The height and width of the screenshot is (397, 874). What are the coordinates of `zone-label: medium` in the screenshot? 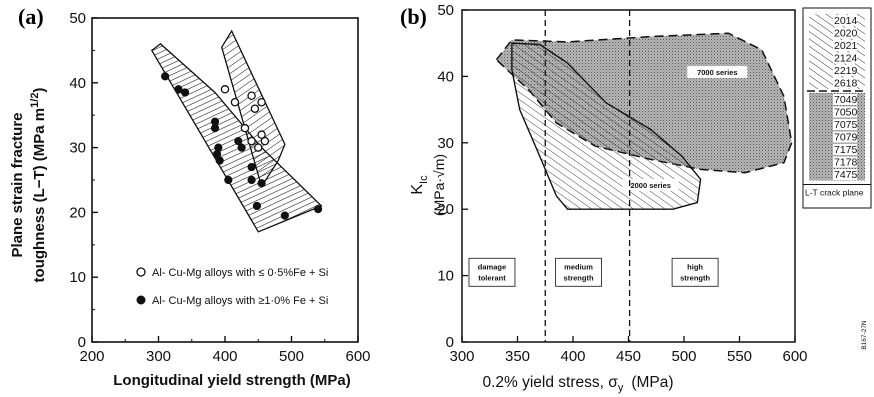 It's located at (578, 266).